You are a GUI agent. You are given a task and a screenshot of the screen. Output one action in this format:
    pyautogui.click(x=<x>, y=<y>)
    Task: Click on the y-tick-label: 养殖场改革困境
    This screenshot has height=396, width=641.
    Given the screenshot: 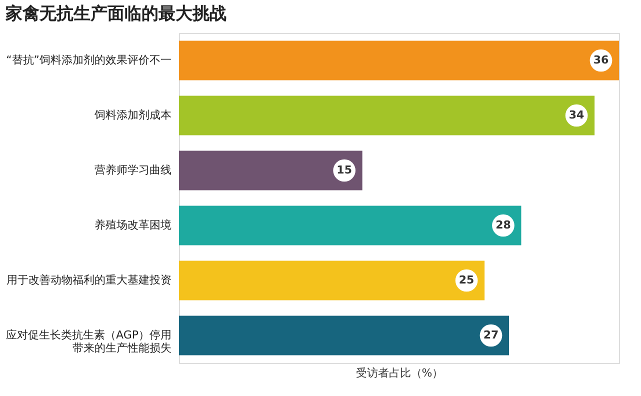 What is the action you would take?
    pyautogui.click(x=133, y=225)
    